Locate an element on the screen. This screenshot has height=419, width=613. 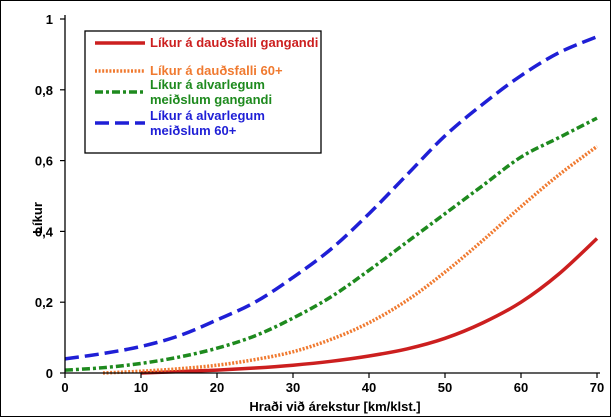
legend-label-3: Líkur á alvarlegum meiðslum gangandi is located at coordinates (211, 92).